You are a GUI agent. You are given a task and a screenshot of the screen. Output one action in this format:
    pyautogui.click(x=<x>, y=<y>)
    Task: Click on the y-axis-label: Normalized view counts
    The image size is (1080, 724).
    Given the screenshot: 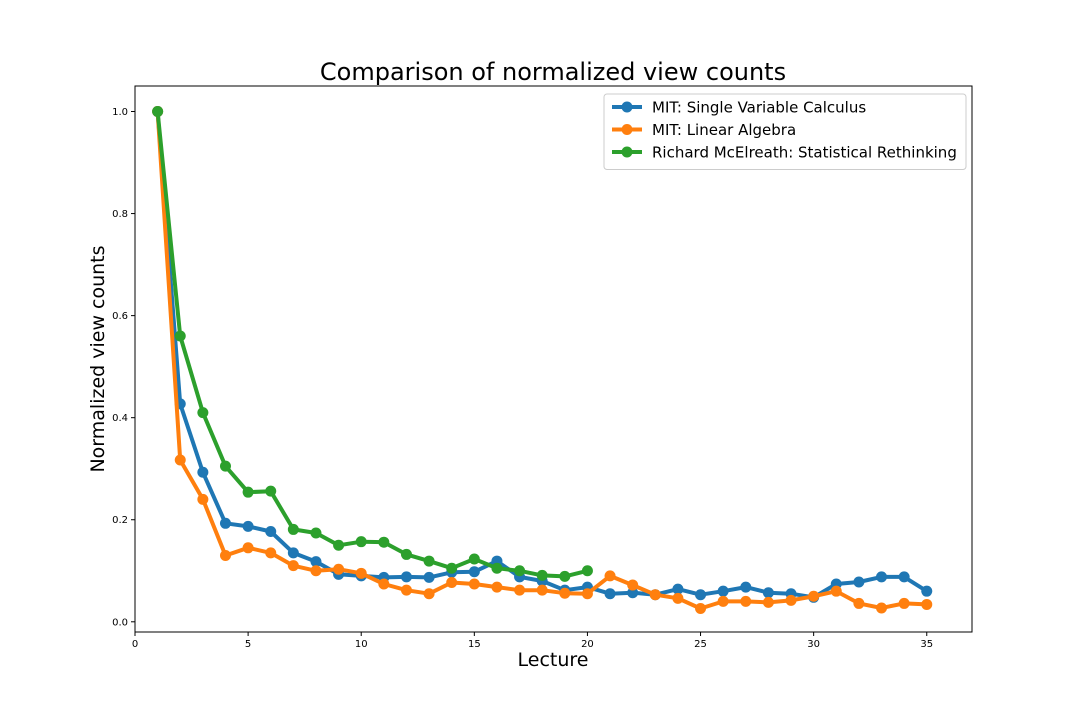 What is the action you would take?
    pyautogui.click(x=98, y=358)
    